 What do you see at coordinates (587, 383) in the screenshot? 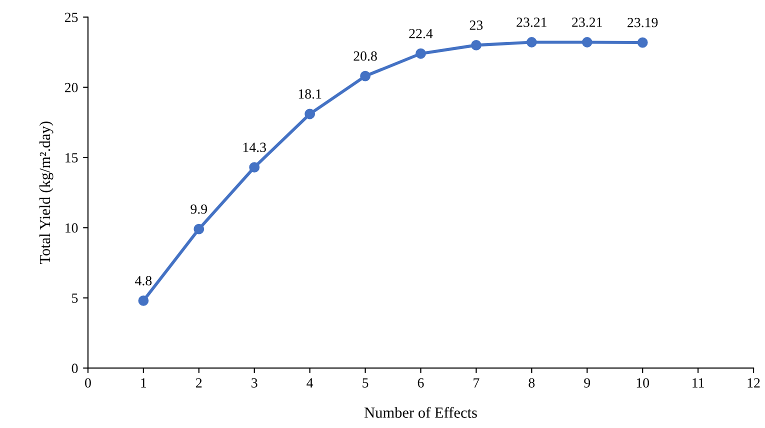
I see `x-tick-label: 9` at bounding box center [587, 383].